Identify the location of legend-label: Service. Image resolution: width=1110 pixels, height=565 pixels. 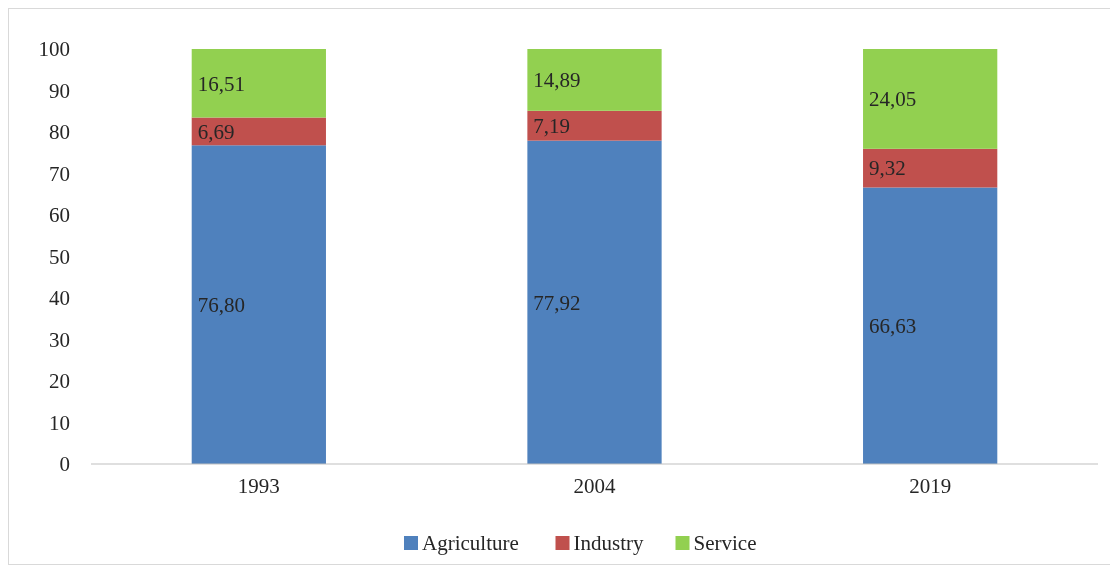
(725, 543).